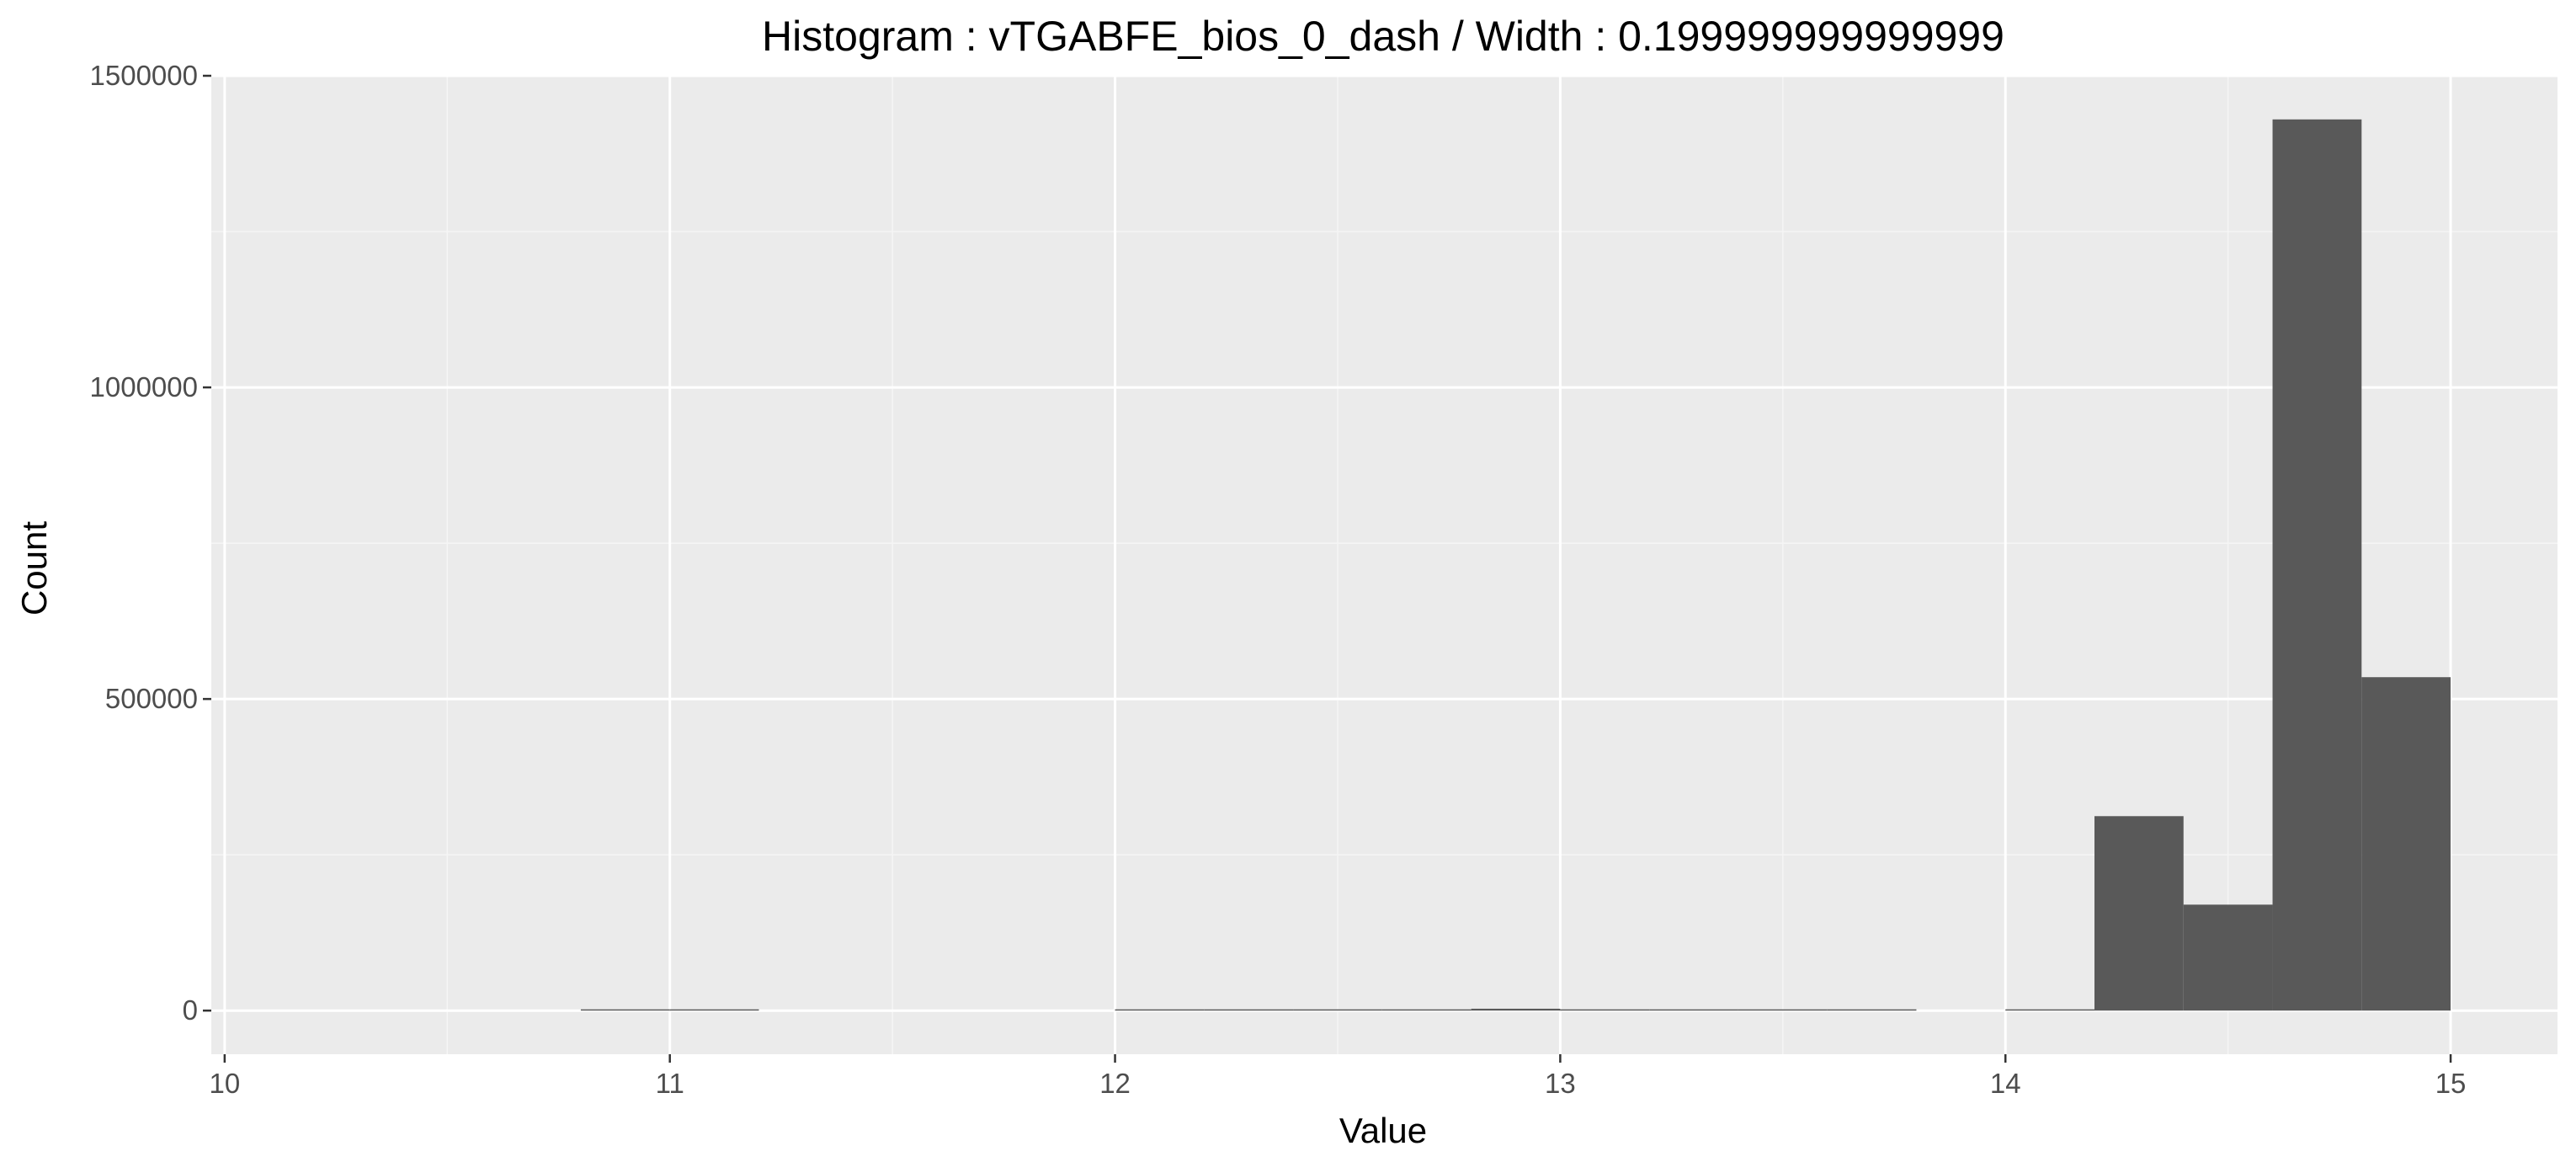  What do you see at coordinates (191, 1010) in the screenshot?
I see `y-tick-label: 0` at bounding box center [191, 1010].